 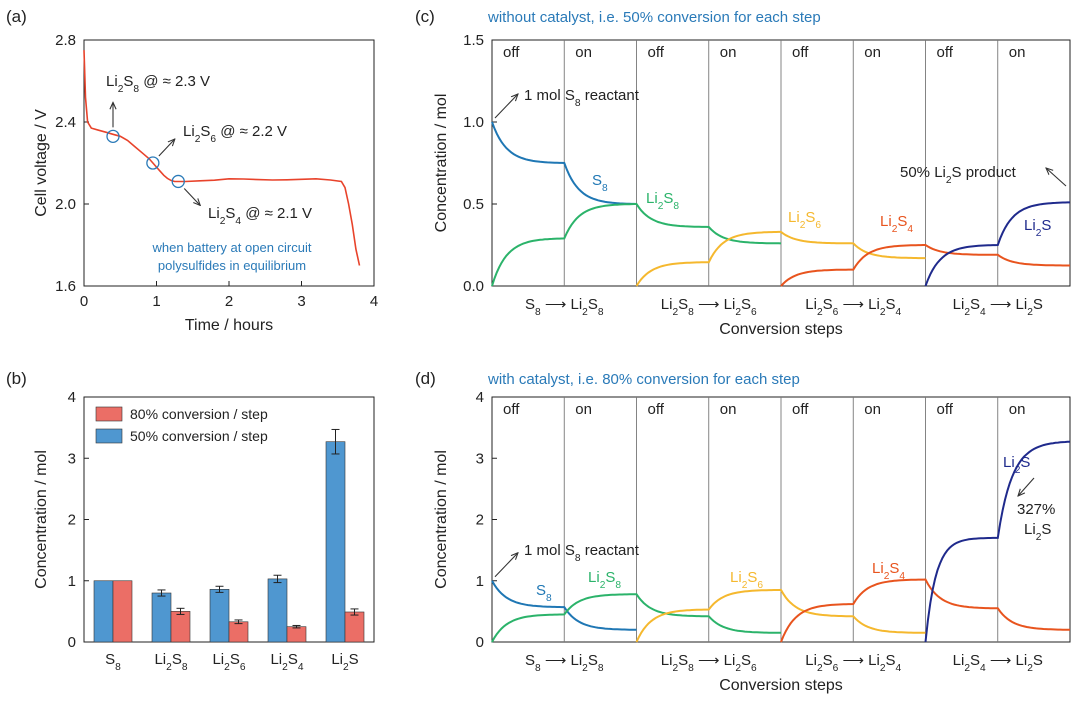 I want to click on x-tick-label: 2, so click(x=229, y=301).